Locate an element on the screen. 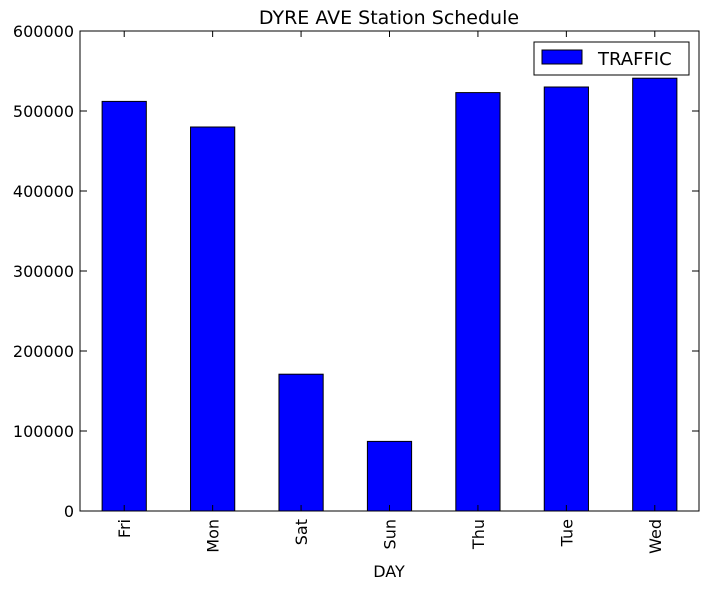  legend: TRAFFIC is located at coordinates (611, 58).